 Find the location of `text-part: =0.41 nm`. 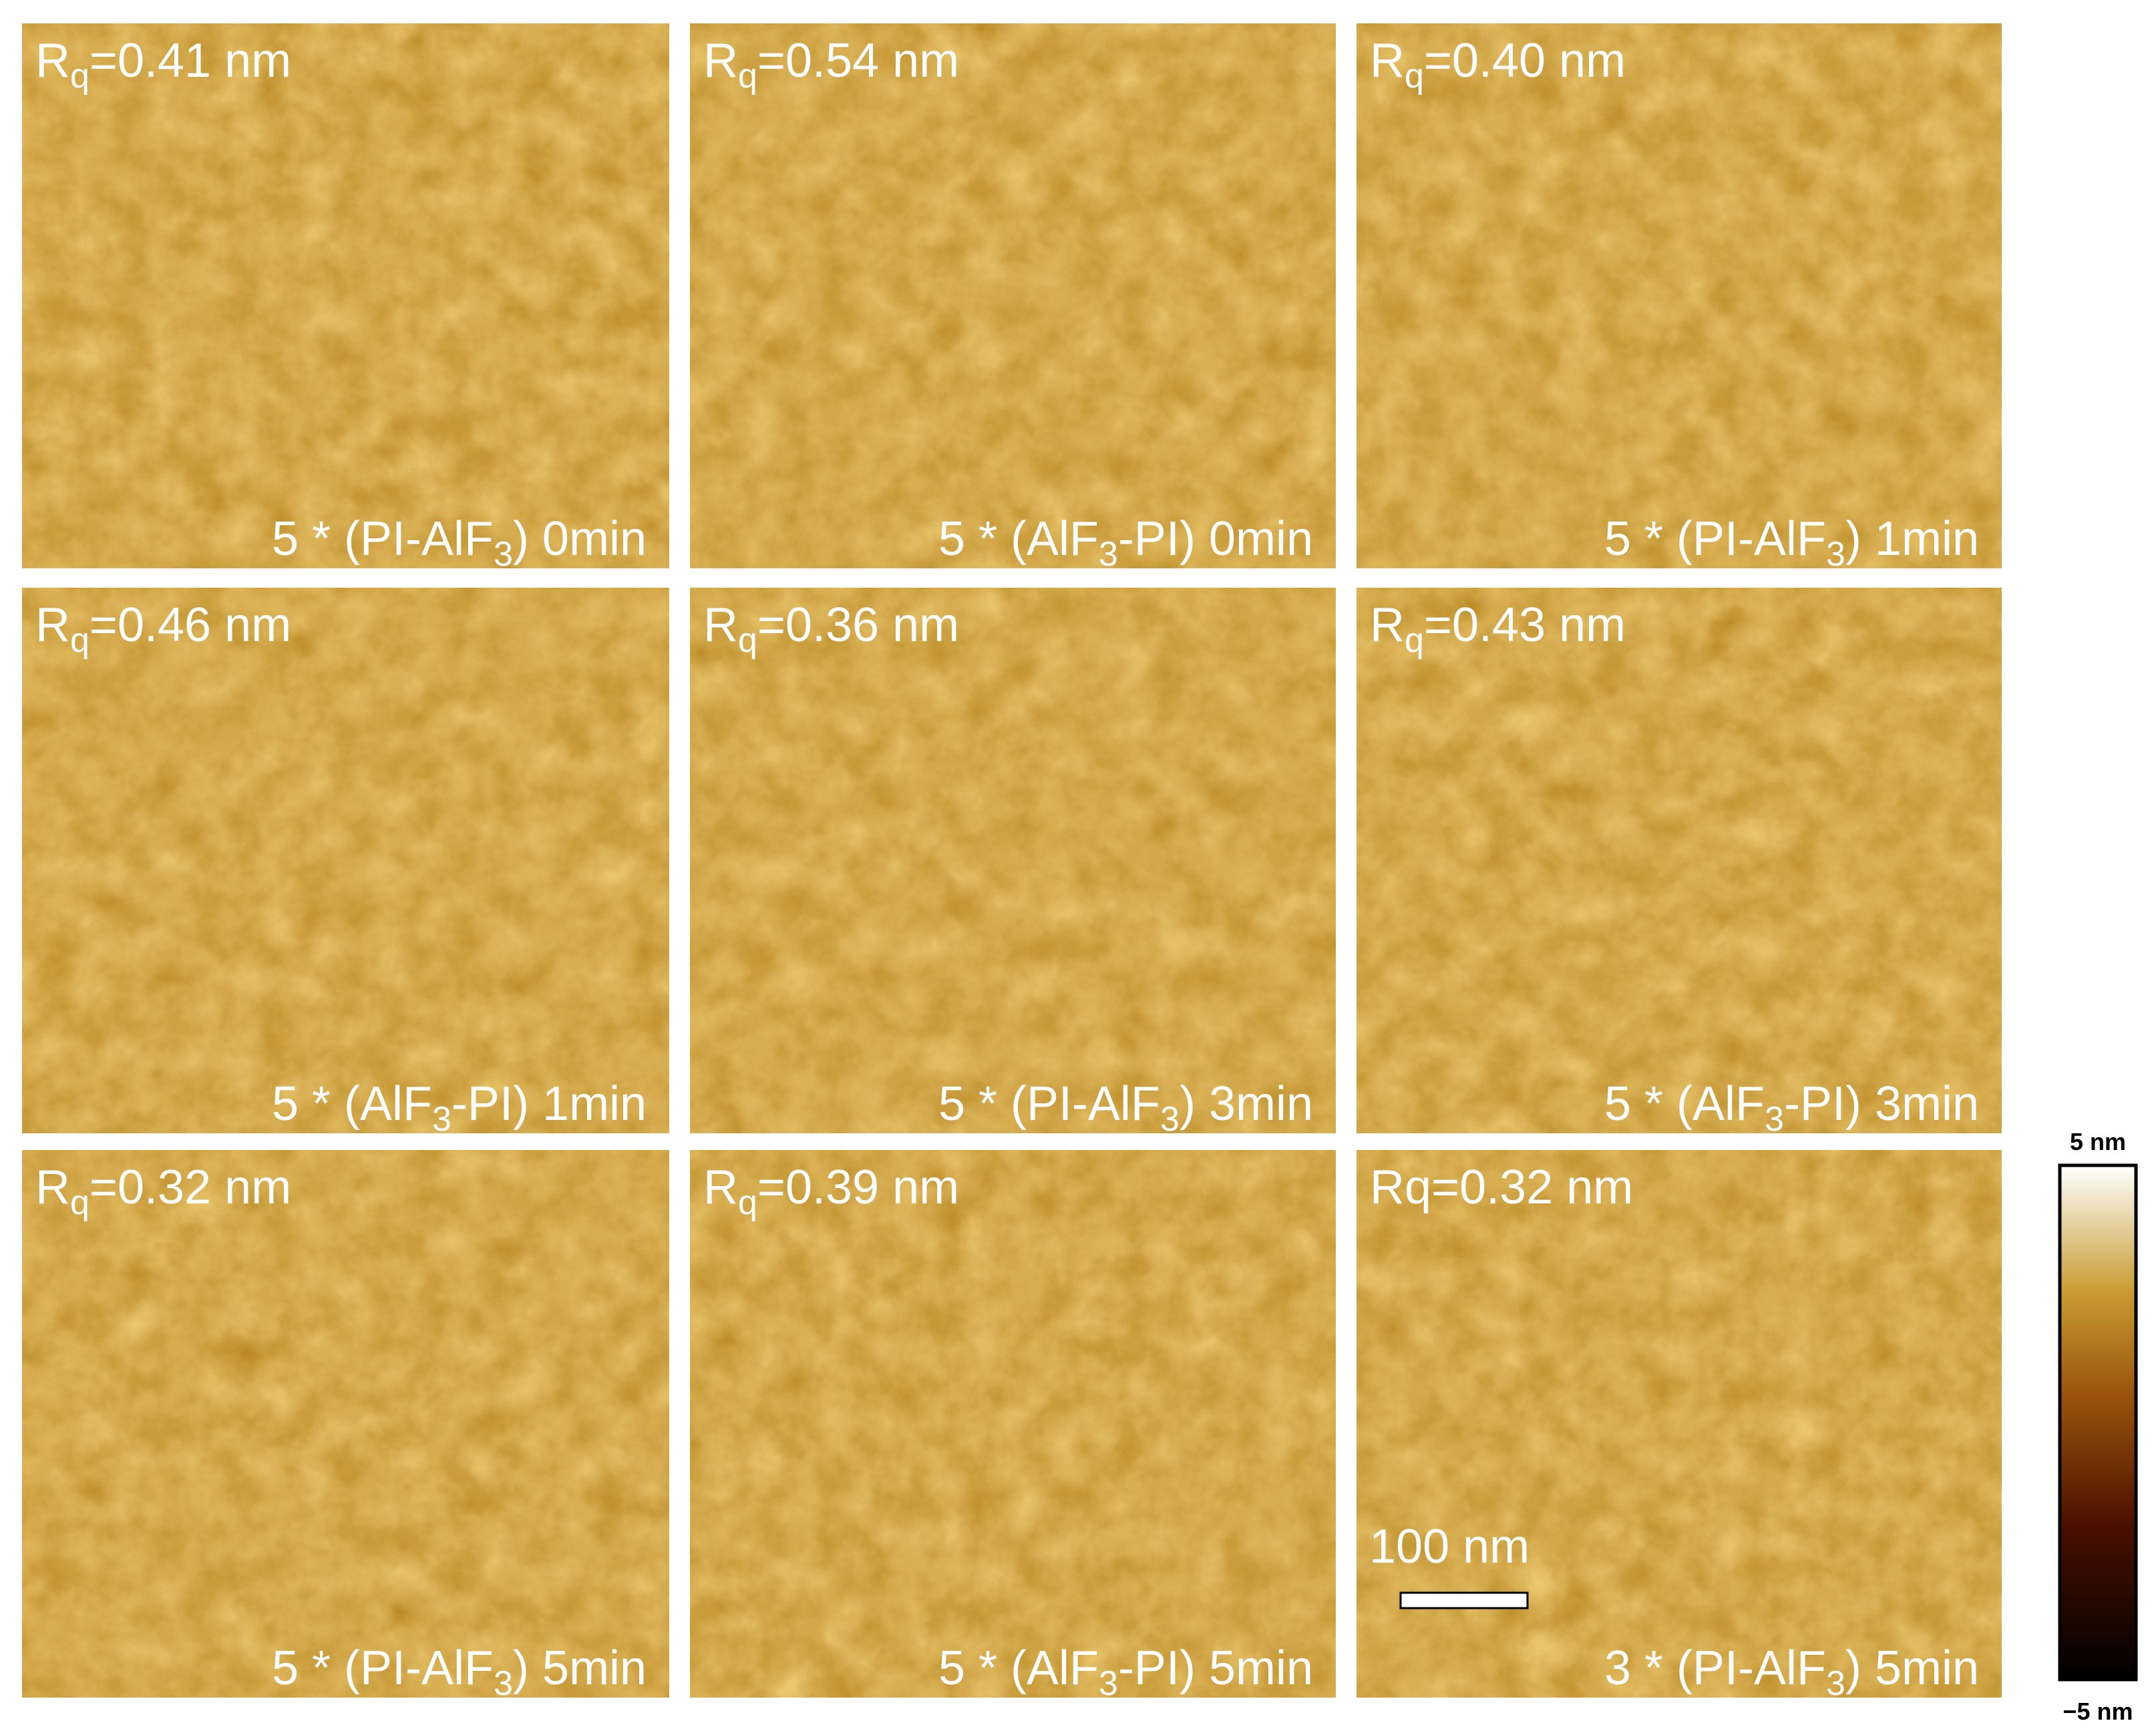

text-part: =0.41 nm is located at coordinates (190, 60).